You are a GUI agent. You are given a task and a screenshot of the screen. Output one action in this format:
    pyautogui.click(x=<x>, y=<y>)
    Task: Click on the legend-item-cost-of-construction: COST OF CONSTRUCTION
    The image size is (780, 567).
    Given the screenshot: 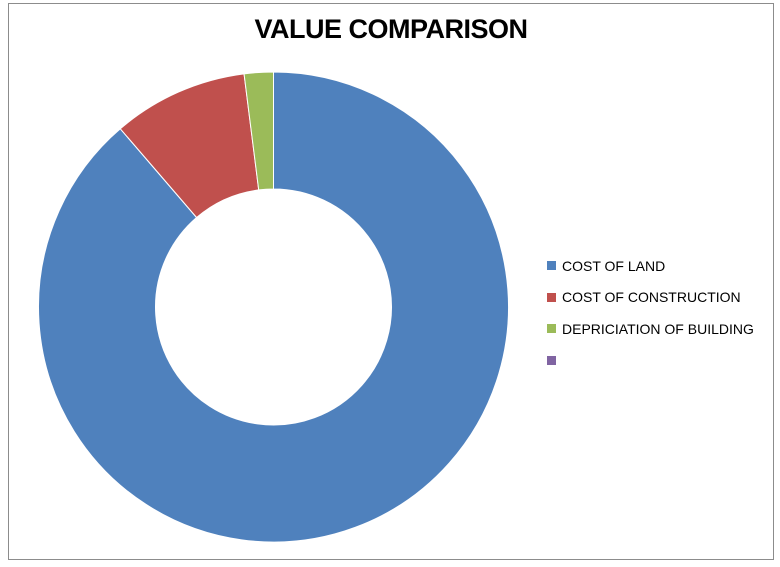 What is the action you would take?
    pyautogui.click(x=650, y=298)
    